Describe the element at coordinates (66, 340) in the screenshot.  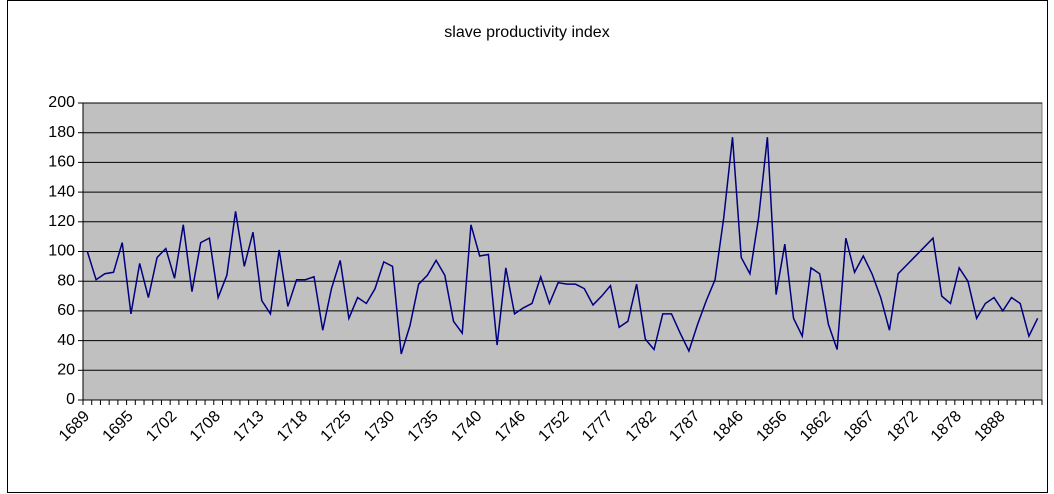
I see `y-tick-label: 40` at that location.